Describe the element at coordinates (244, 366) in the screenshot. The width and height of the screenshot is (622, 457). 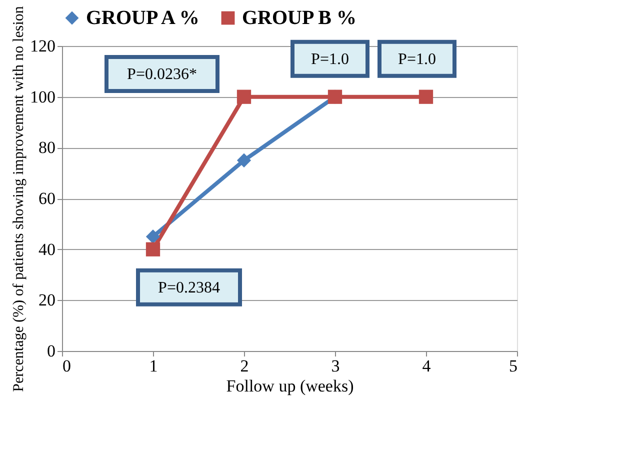
I see `x-tick-label: 2` at that location.